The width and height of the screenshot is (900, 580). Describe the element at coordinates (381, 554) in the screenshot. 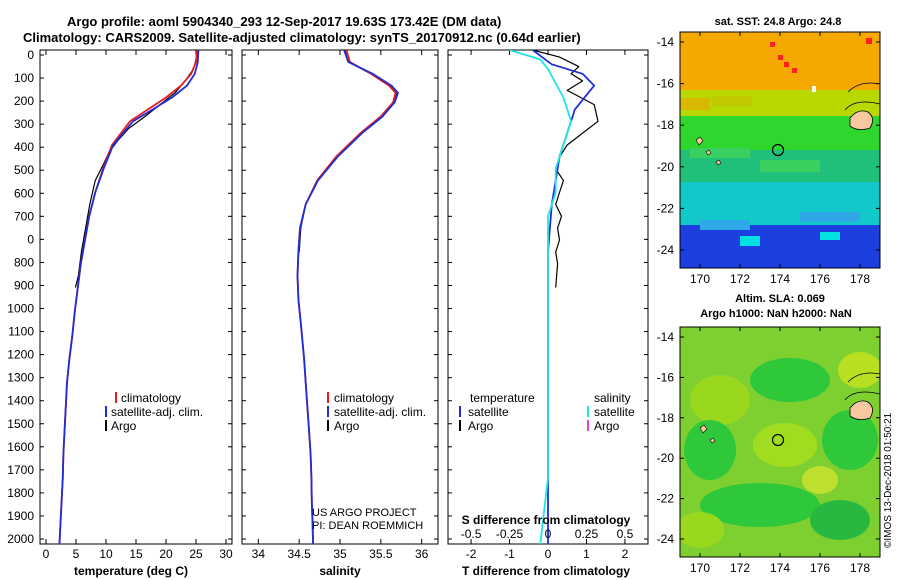

I see `x-tick-label: 35.5` at that location.